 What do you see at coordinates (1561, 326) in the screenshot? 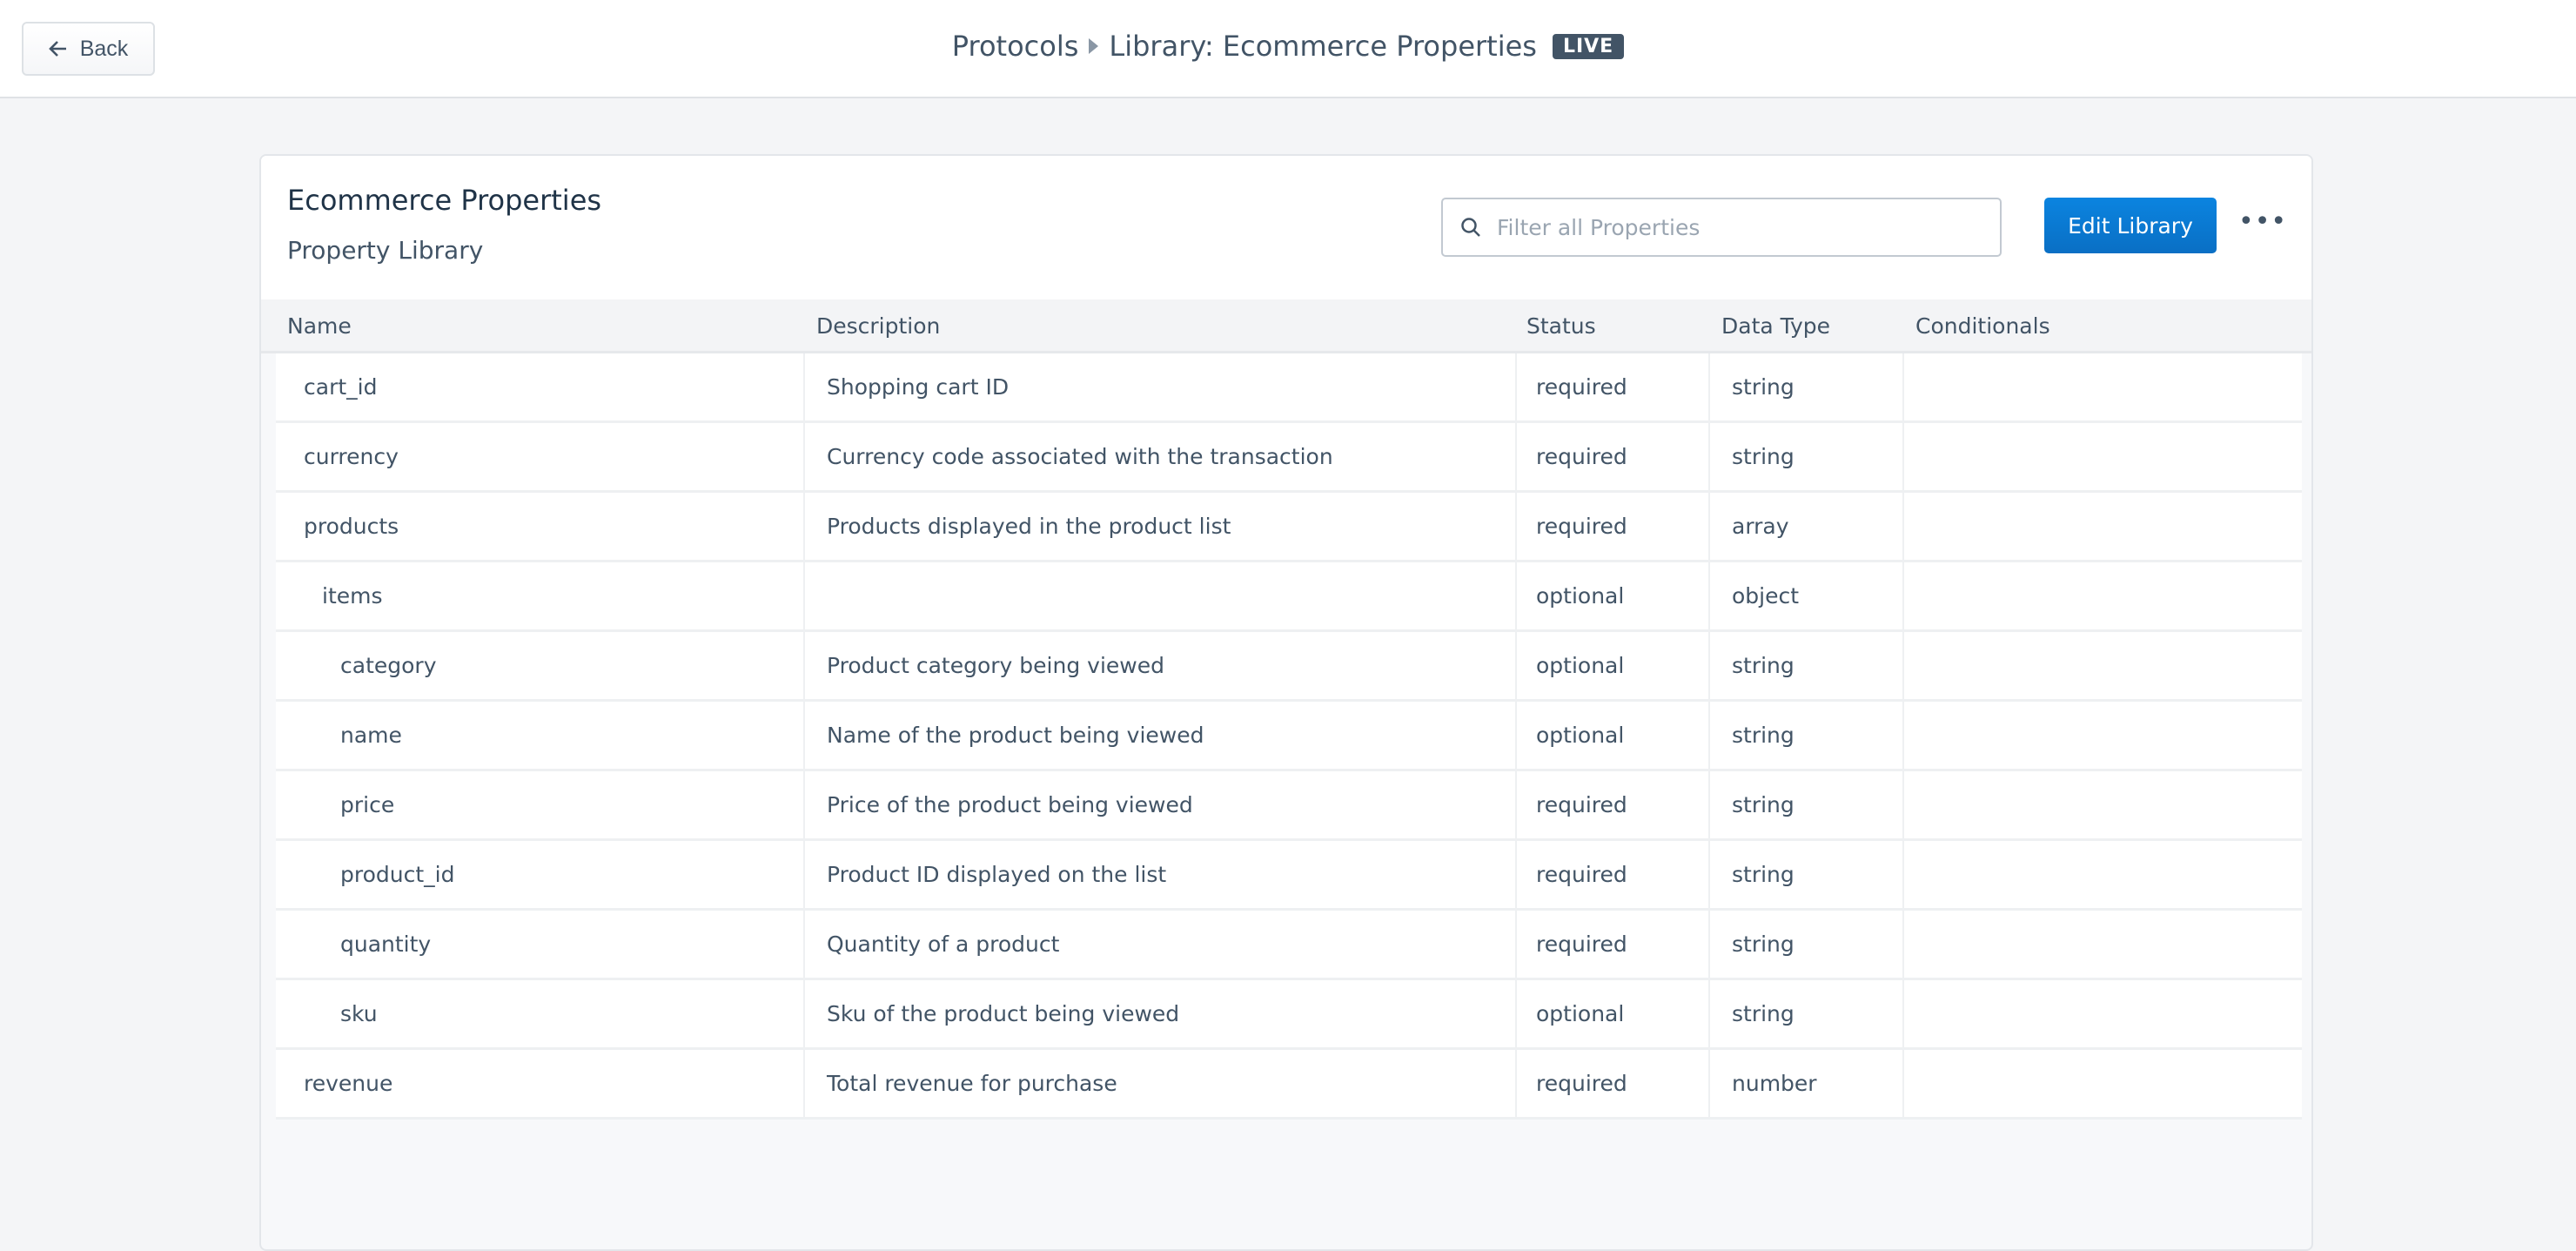
I see `column-header-status: Status` at bounding box center [1561, 326].